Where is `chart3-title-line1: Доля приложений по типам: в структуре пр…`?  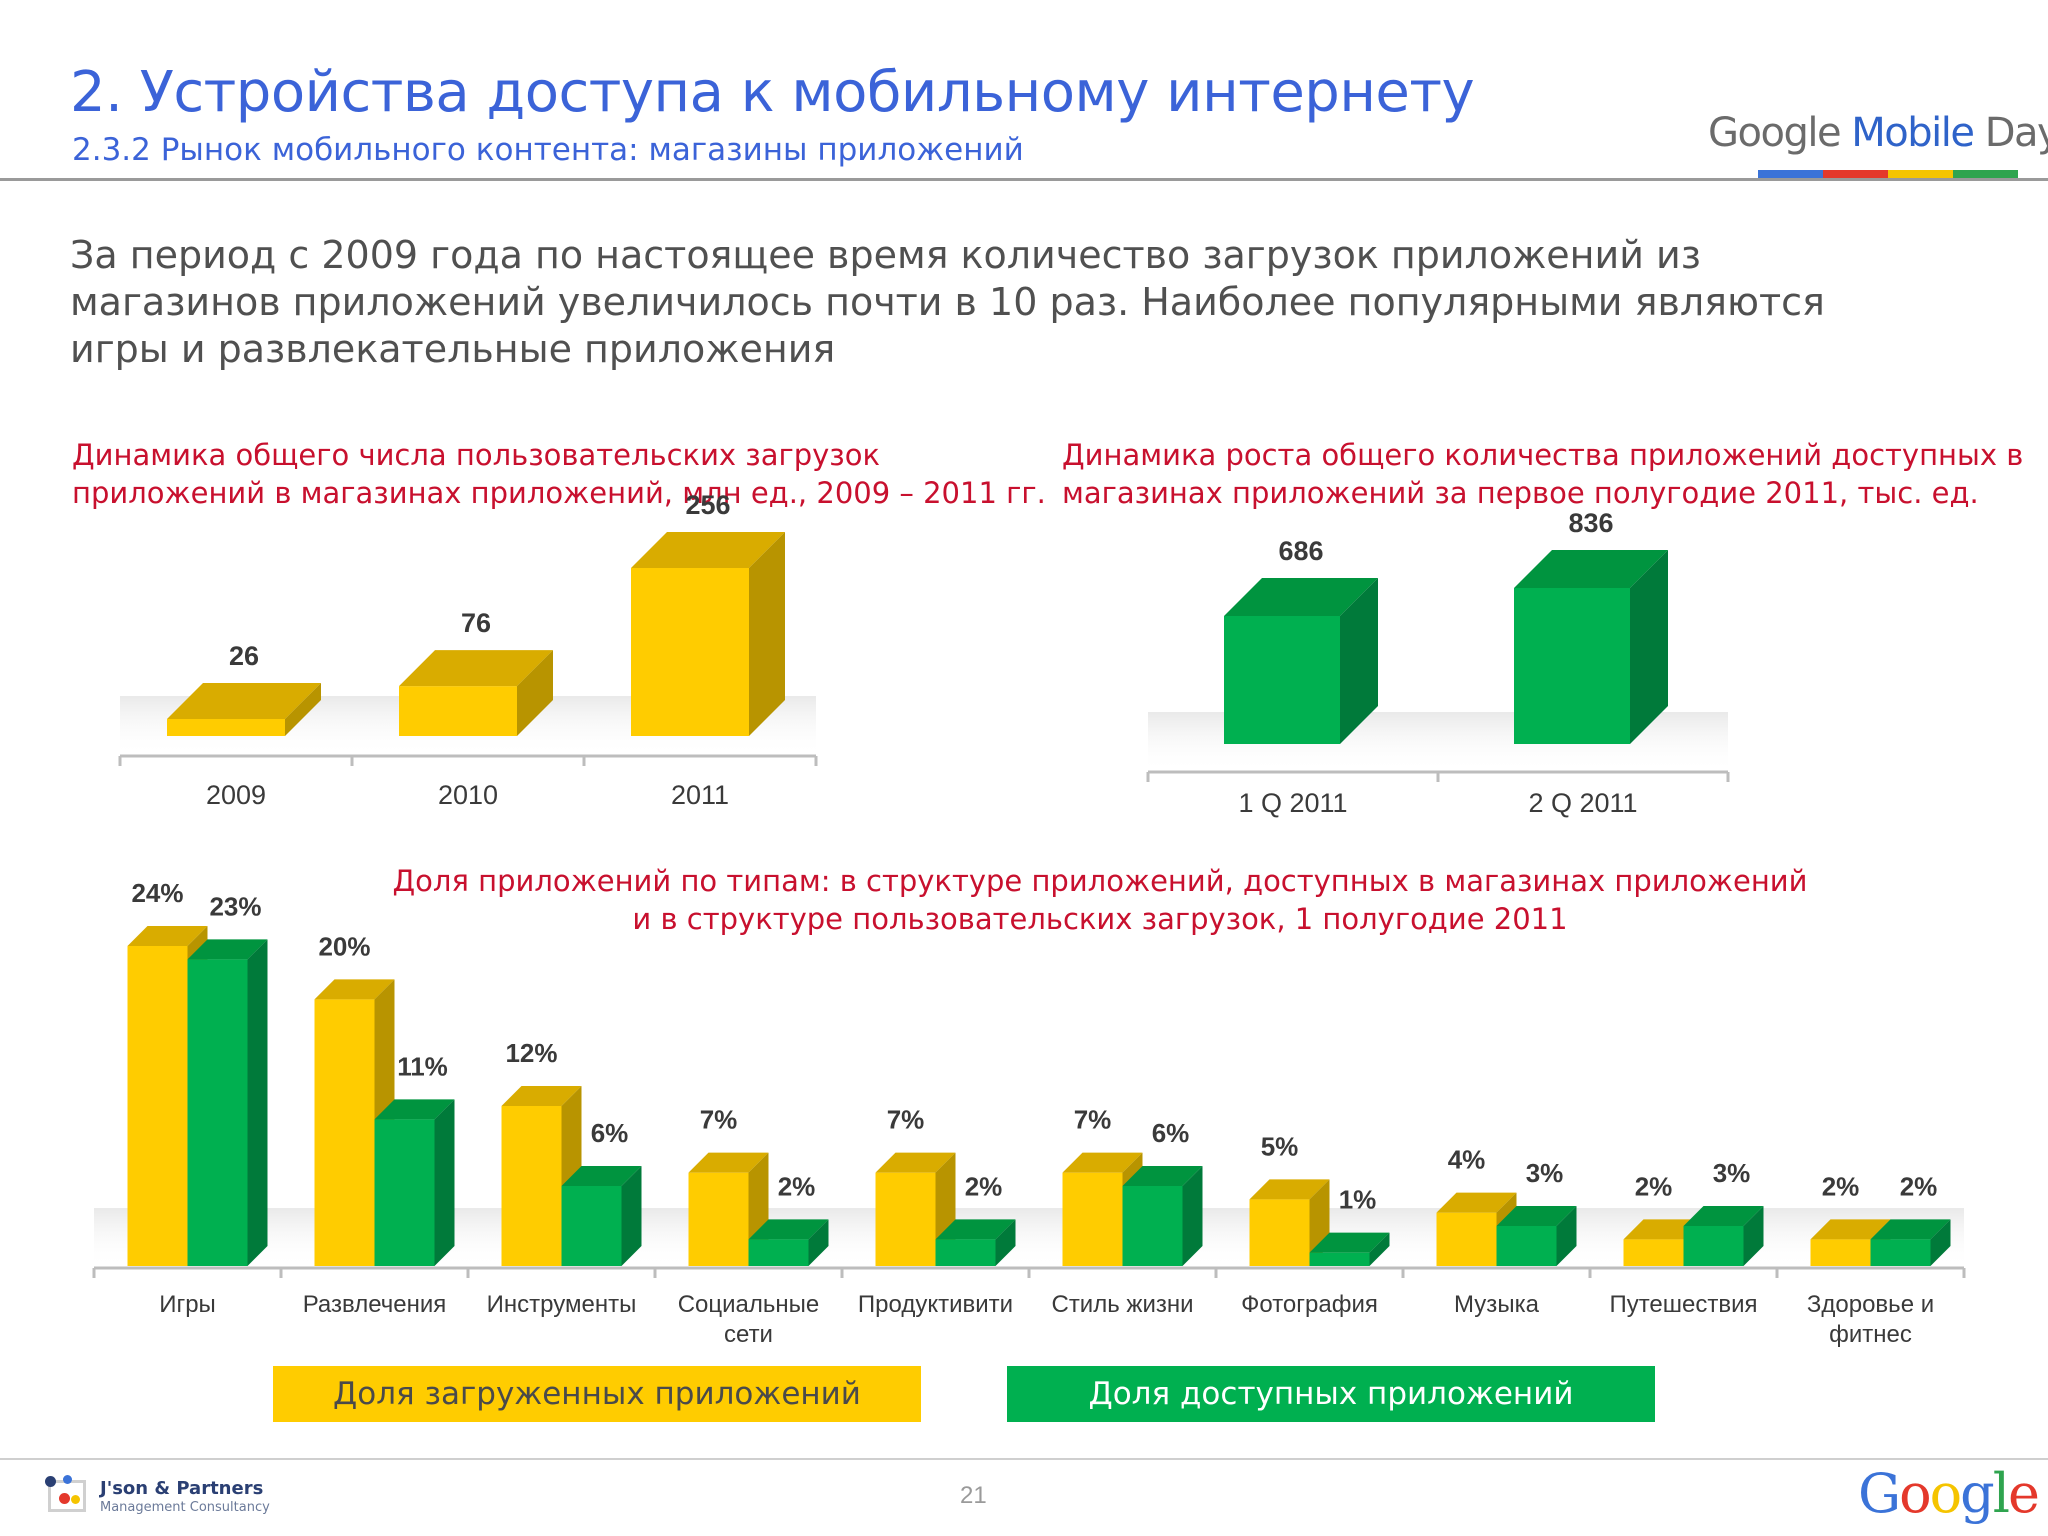
chart3-title-line1: Доля приложений по типам: в структуре пр… is located at coordinates (1100, 881).